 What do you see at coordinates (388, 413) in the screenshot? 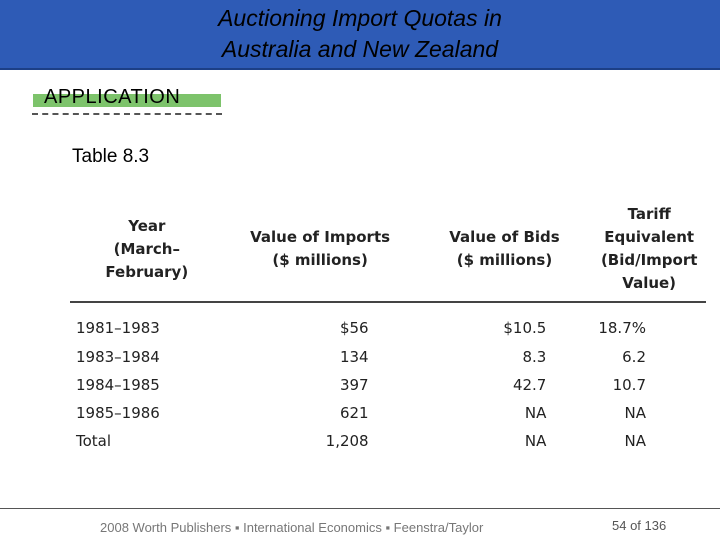
I see `table-row: 1985–1986 621 NA NA` at bounding box center [388, 413].